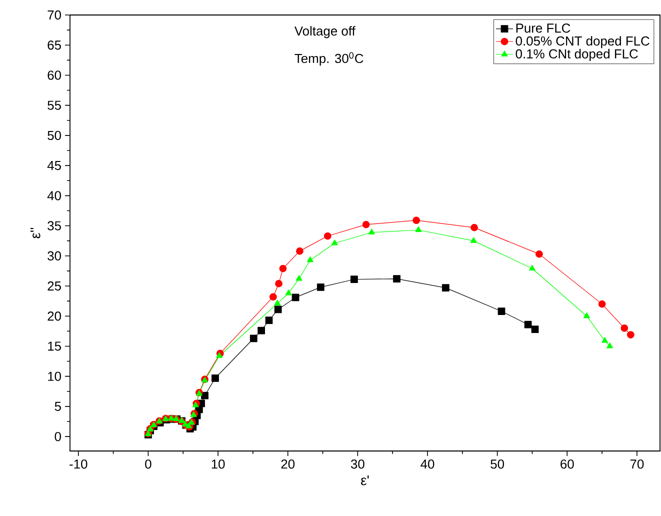 The height and width of the screenshot is (516, 661). What do you see at coordinates (54, 376) in the screenshot?
I see `y-tick-label: 10` at bounding box center [54, 376].